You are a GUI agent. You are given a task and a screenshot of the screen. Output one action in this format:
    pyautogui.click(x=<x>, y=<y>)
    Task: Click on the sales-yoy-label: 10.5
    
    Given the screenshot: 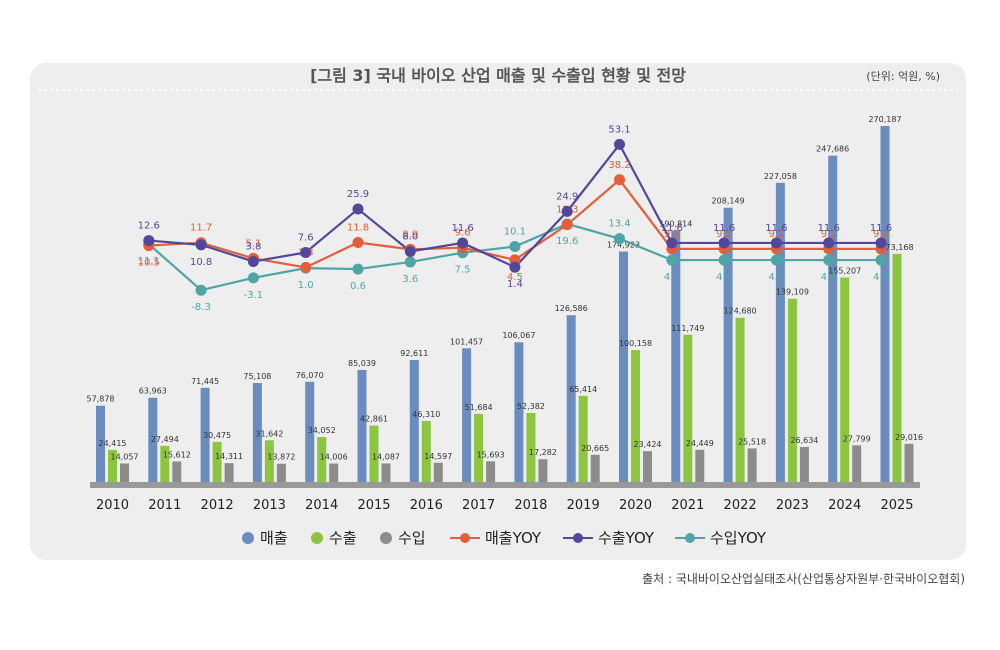 What is the action you would take?
    pyautogui.click(x=149, y=263)
    